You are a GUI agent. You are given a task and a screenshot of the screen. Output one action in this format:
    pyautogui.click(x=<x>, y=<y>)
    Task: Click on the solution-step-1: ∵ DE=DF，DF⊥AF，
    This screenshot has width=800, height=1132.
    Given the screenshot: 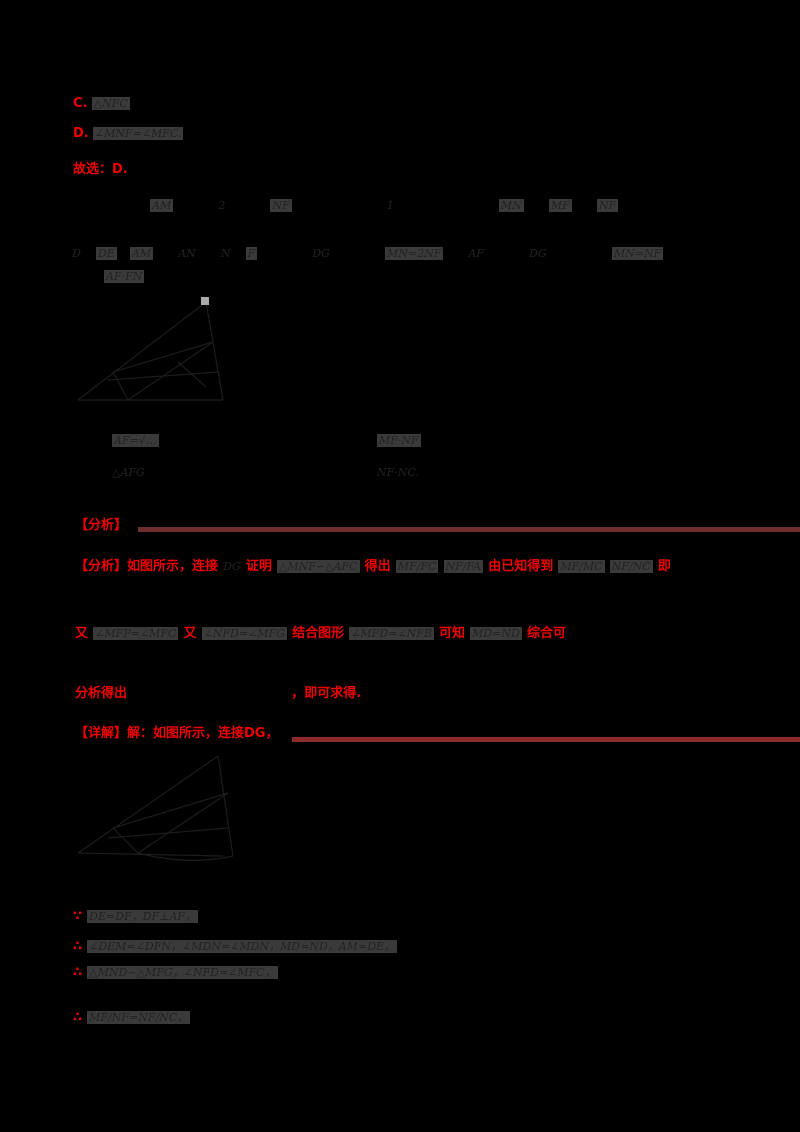 What is the action you would take?
    pyautogui.click(x=136, y=914)
    